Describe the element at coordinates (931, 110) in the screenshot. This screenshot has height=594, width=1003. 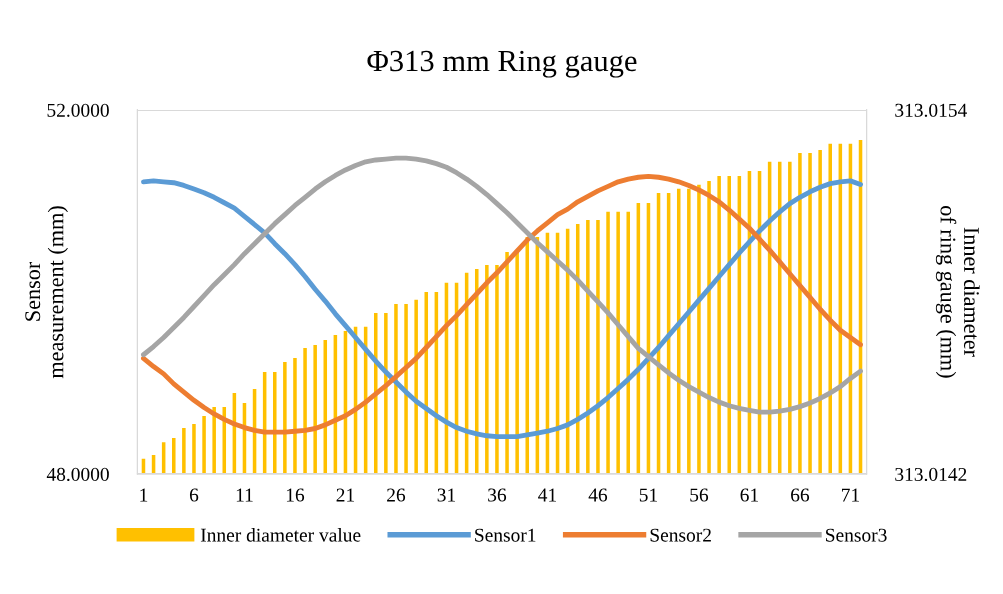
I see `y2-tick-label: 313.0154` at that location.